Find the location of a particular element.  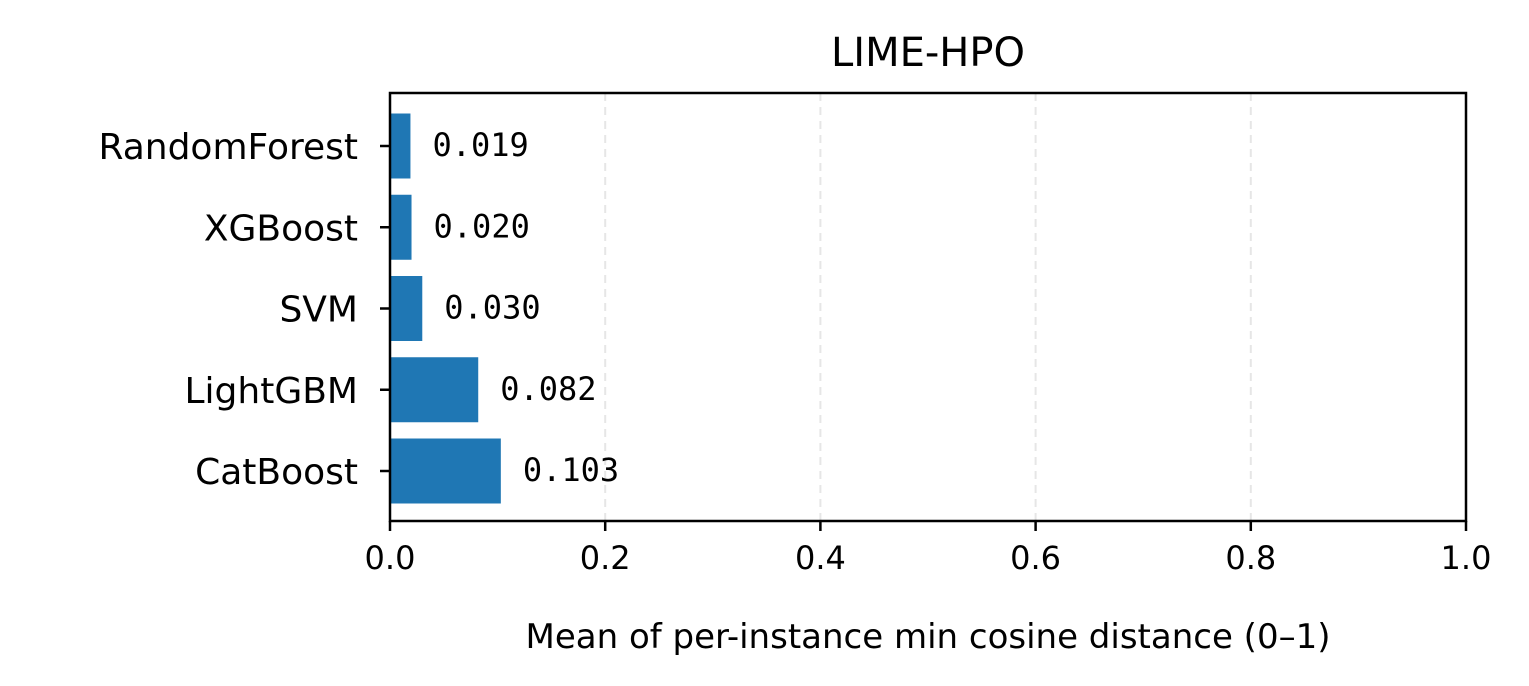

bars-layer is located at coordinates (445, 308).